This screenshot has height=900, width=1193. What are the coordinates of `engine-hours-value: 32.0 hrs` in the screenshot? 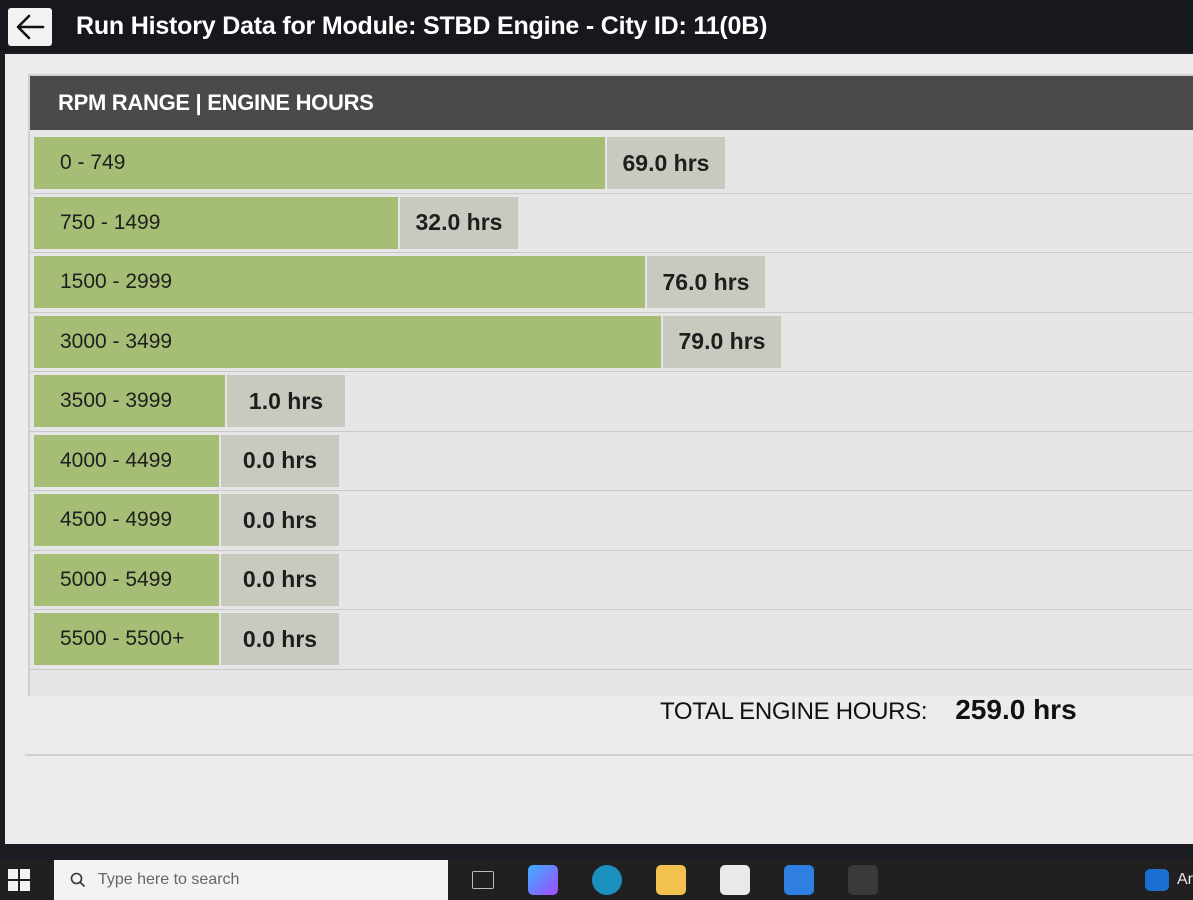 It's located at (458, 222).